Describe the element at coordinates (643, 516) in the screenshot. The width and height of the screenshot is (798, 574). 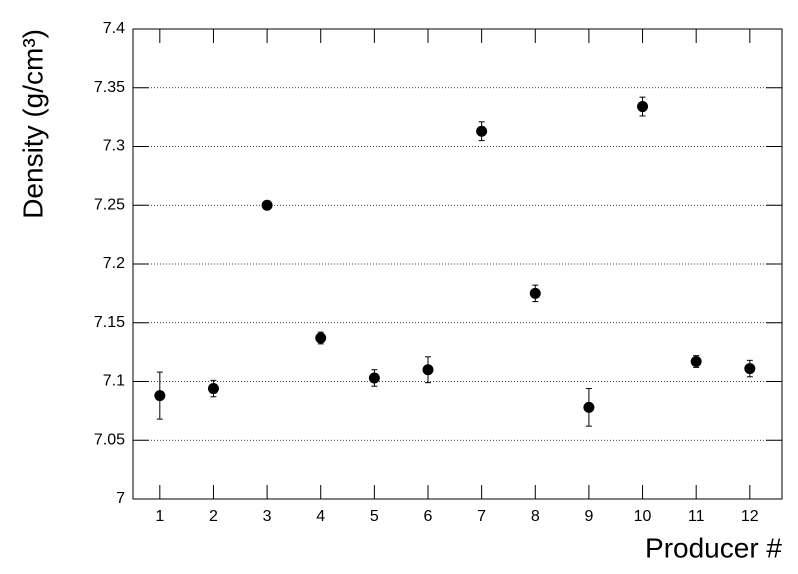
I see `x-tick-label: 10` at that location.